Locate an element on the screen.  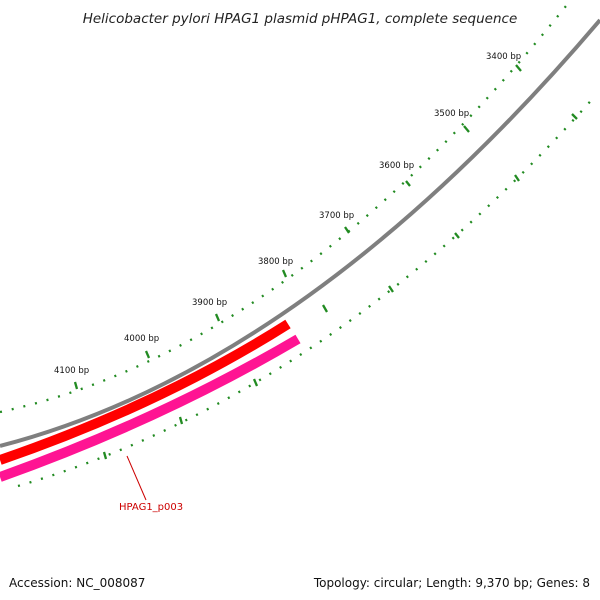
gene-forward-strand is located at coordinates (145, 392).